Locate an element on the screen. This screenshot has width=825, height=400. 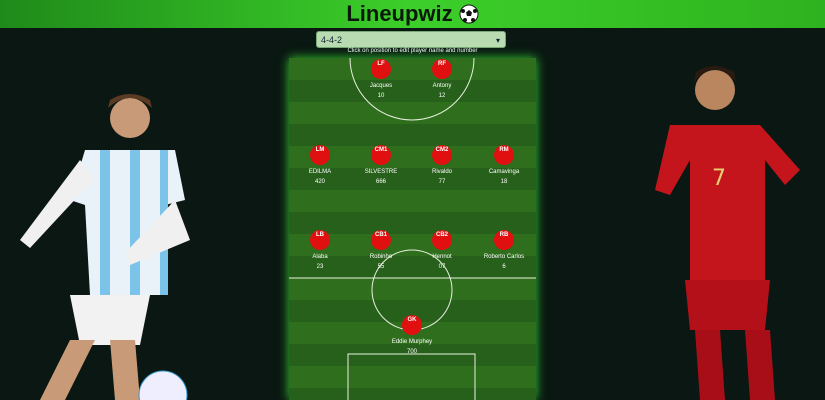
position-button: GK is located at coordinates (412, 325).